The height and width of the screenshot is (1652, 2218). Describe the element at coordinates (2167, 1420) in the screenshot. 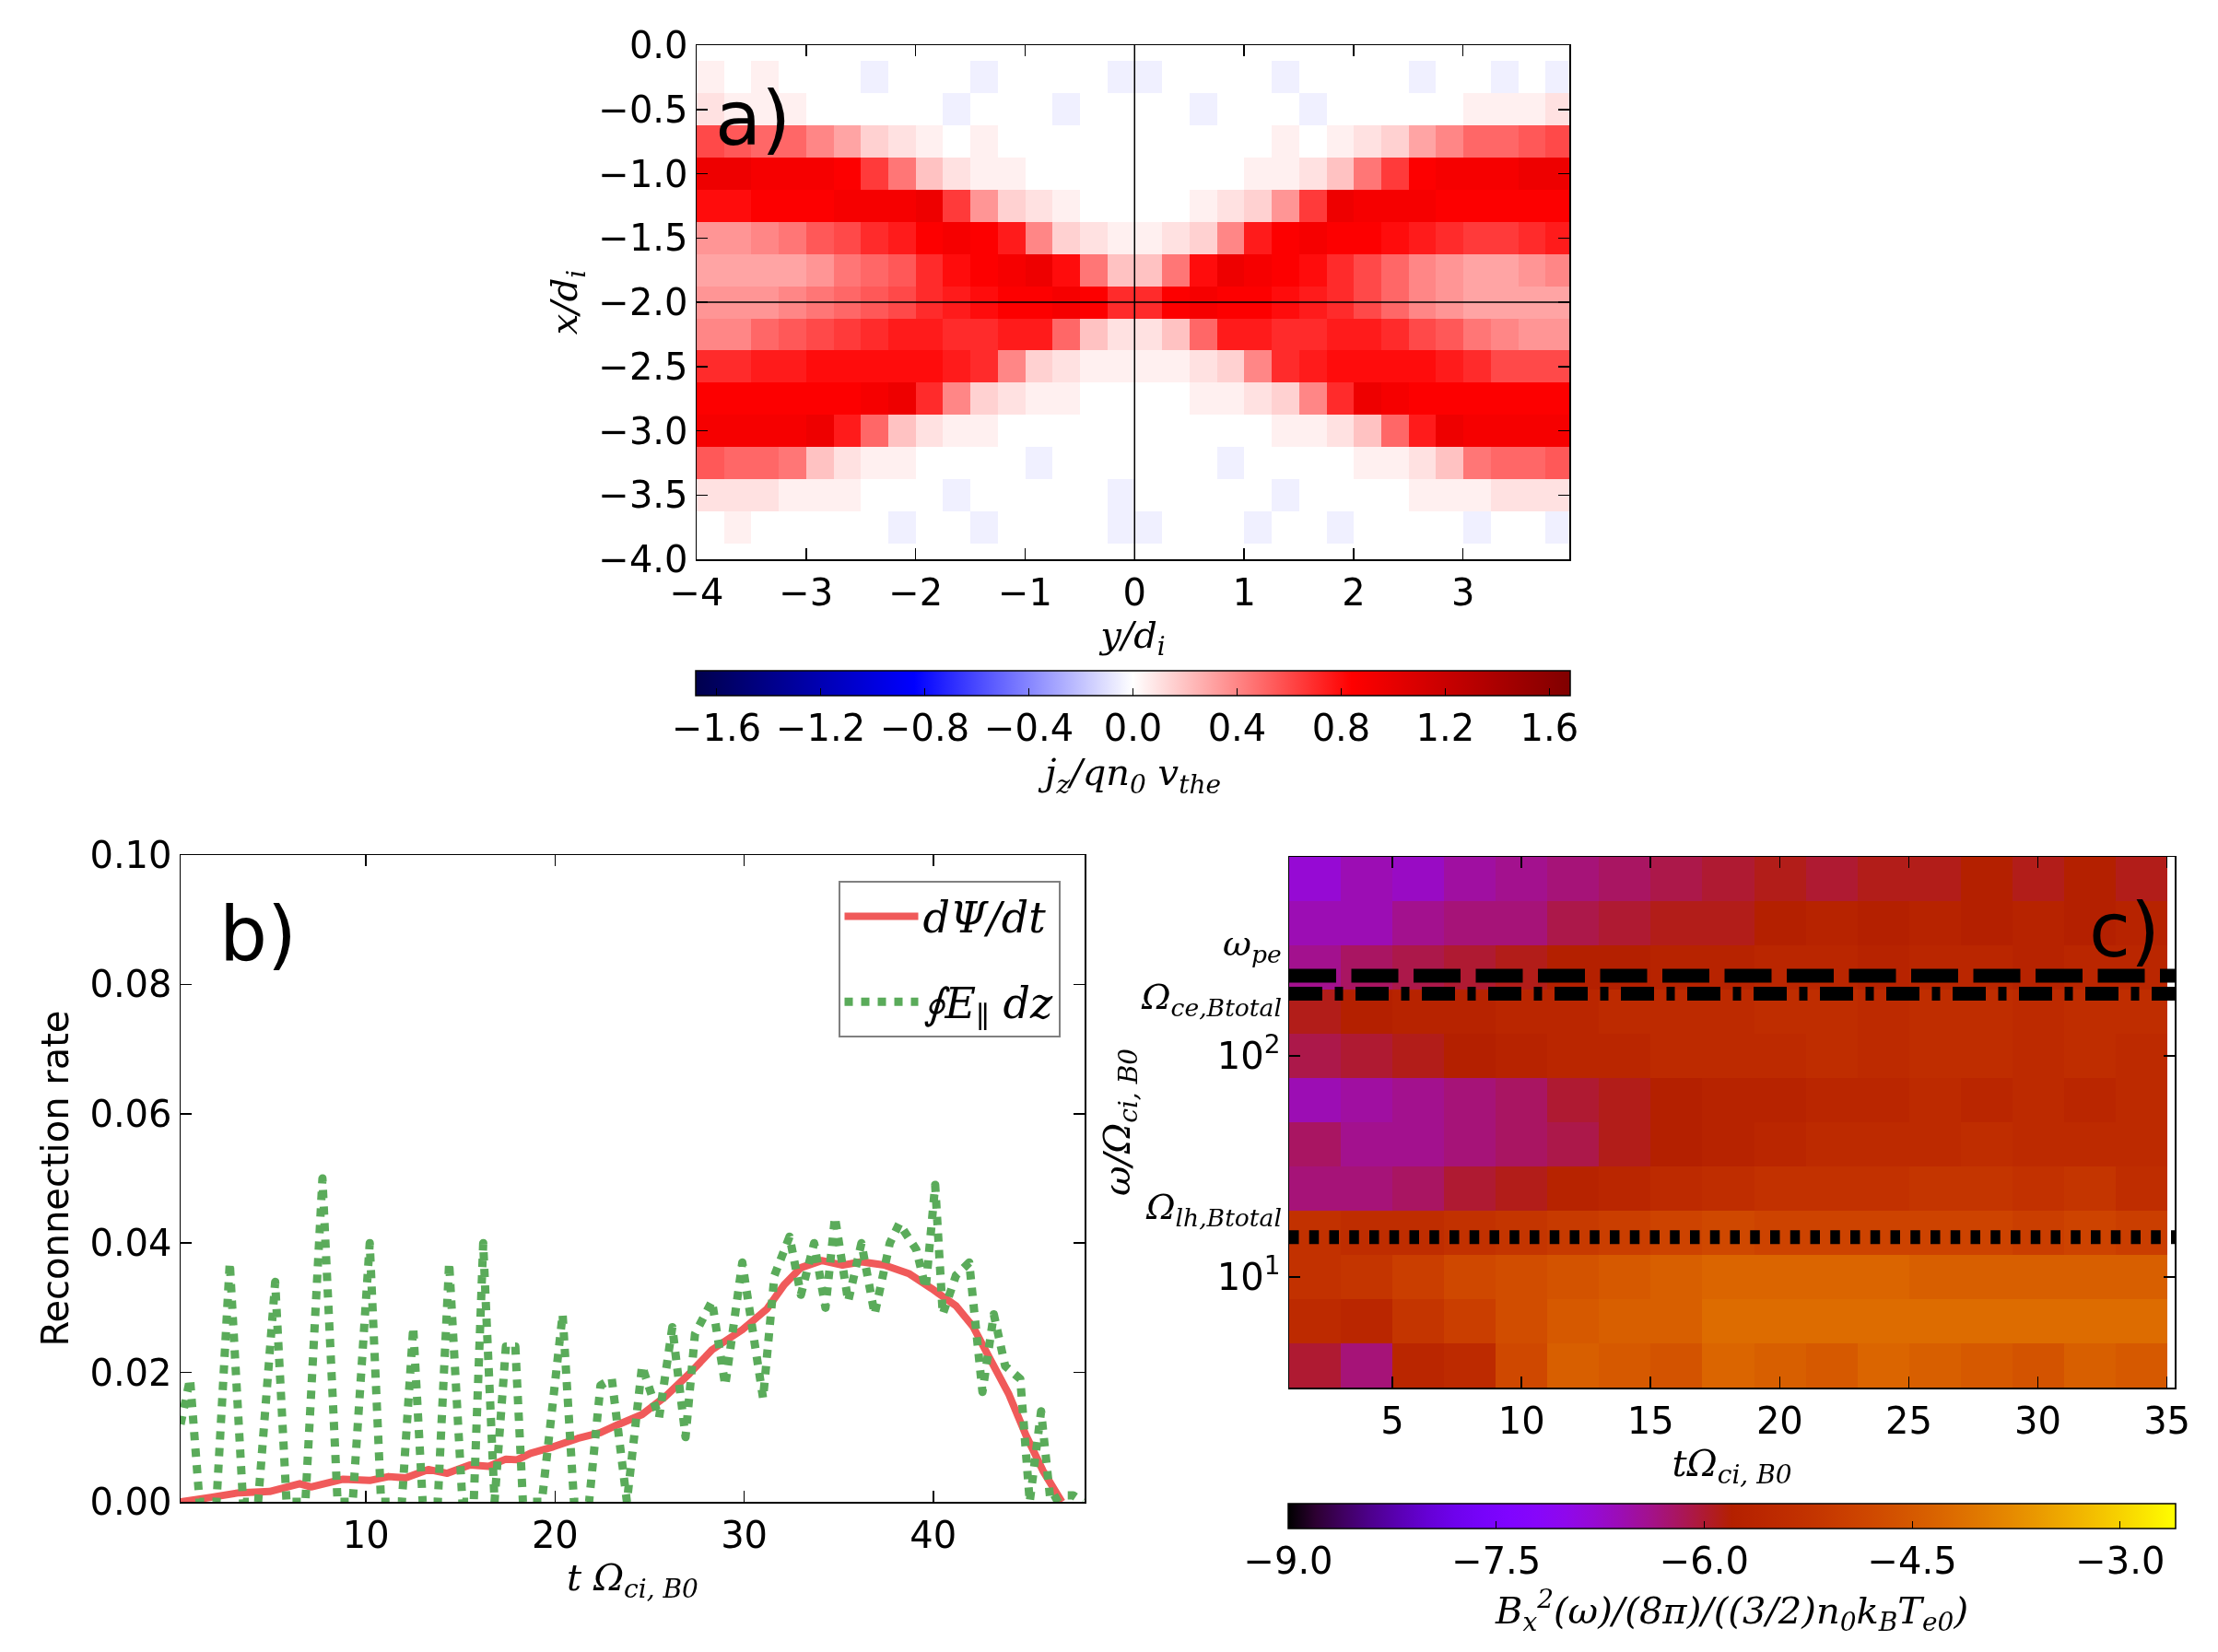

I see `x-tick-label: 35` at that location.